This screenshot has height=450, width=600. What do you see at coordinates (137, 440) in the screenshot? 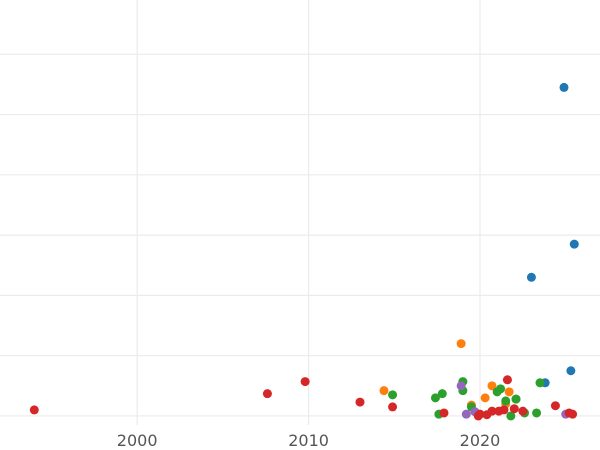
I see `x-tick-label: 2000` at bounding box center [137, 440].